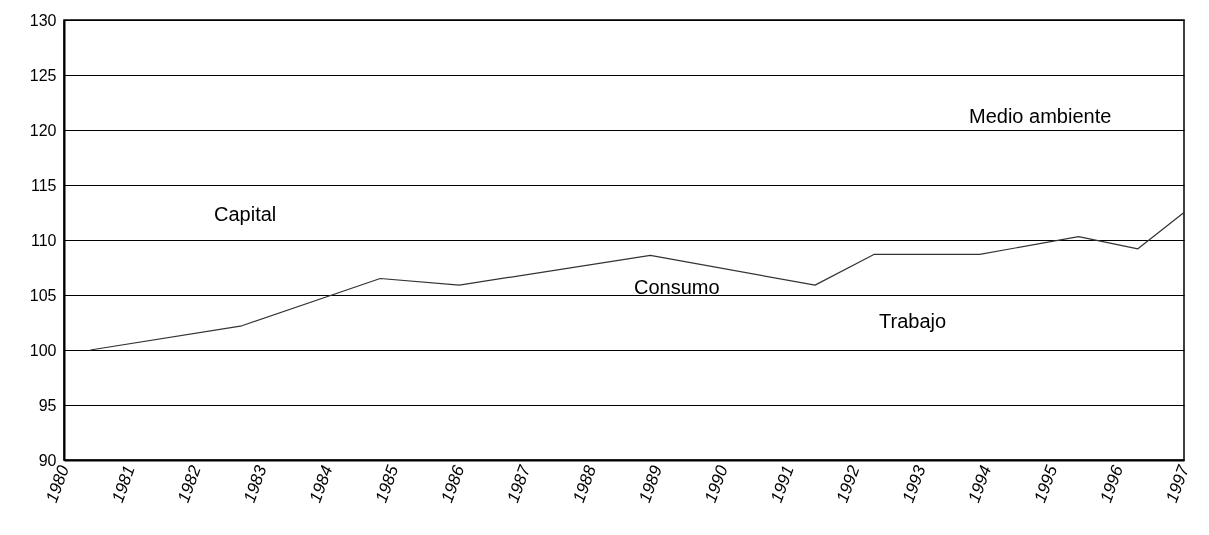  I want to click on y-tick-label: 130, so click(43, 20).